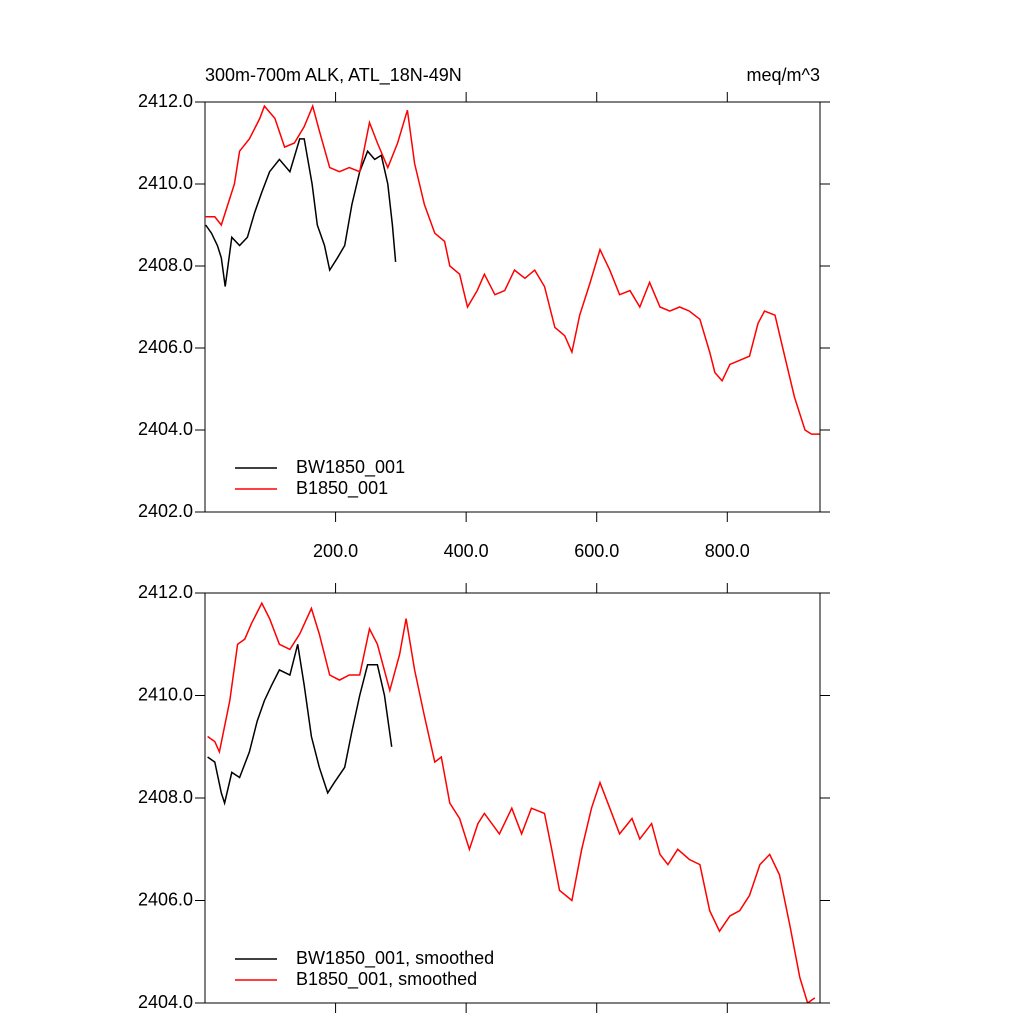 This screenshot has height=1029, width=1024. I want to click on legend-label: BW1850_001, smoothed, so click(395, 958).